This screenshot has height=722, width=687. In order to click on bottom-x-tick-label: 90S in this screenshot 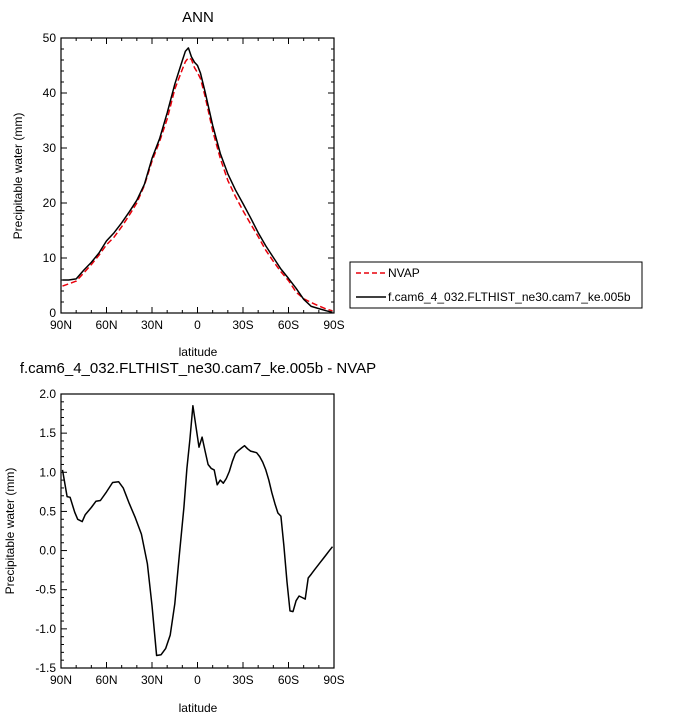, I will do `click(333, 680)`.